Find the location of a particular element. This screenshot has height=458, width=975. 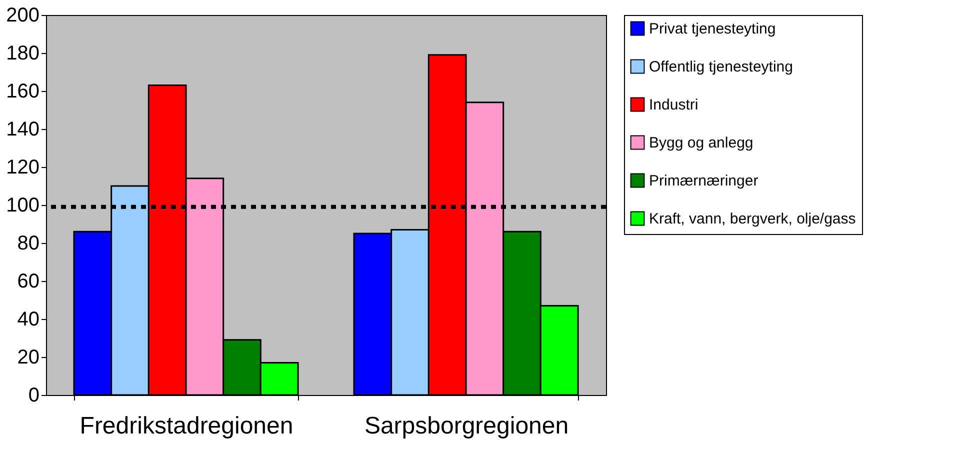

y-tick-label: 200 is located at coordinates (23, 15).